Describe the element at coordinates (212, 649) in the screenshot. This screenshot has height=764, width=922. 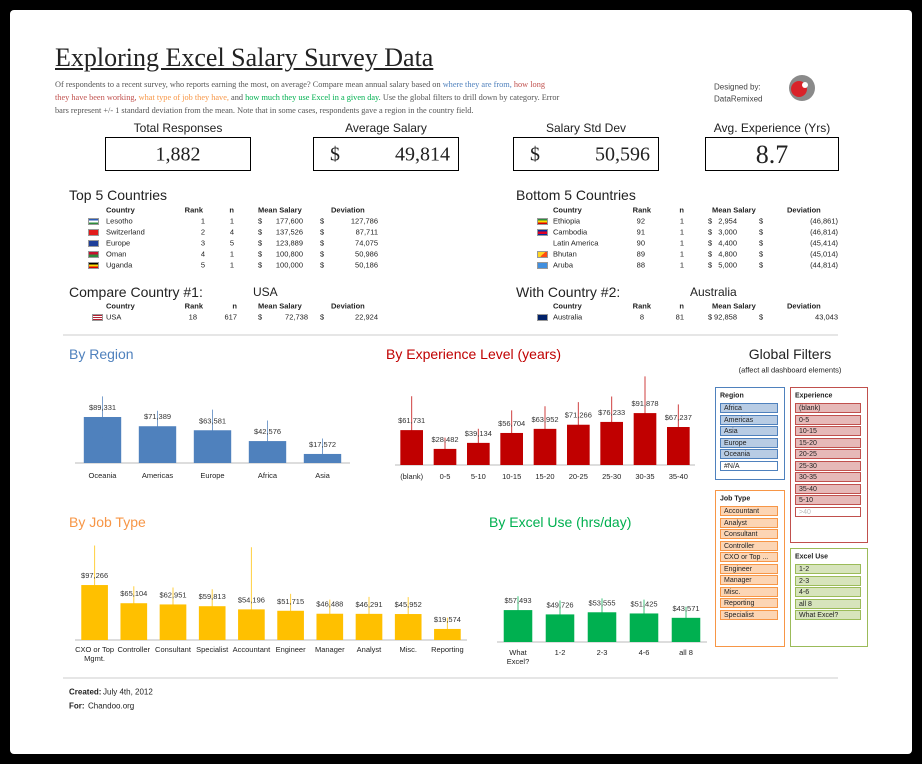
I see `category-label: Specialist` at that location.